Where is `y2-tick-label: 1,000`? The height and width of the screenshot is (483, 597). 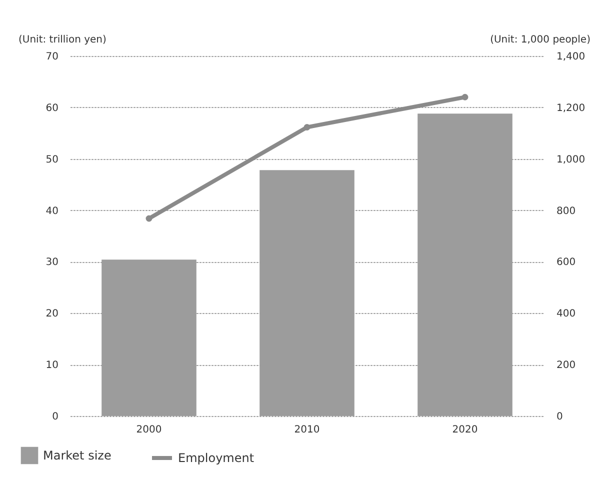
y2-tick-label: 1,000 is located at coordinates (571, 160).